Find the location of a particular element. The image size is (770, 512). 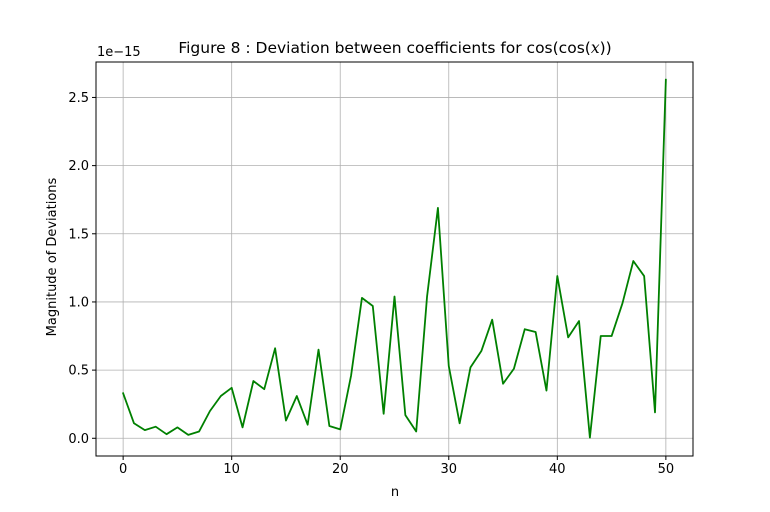

y-tick-label: 2.5 is located at coordinates (78, 98).